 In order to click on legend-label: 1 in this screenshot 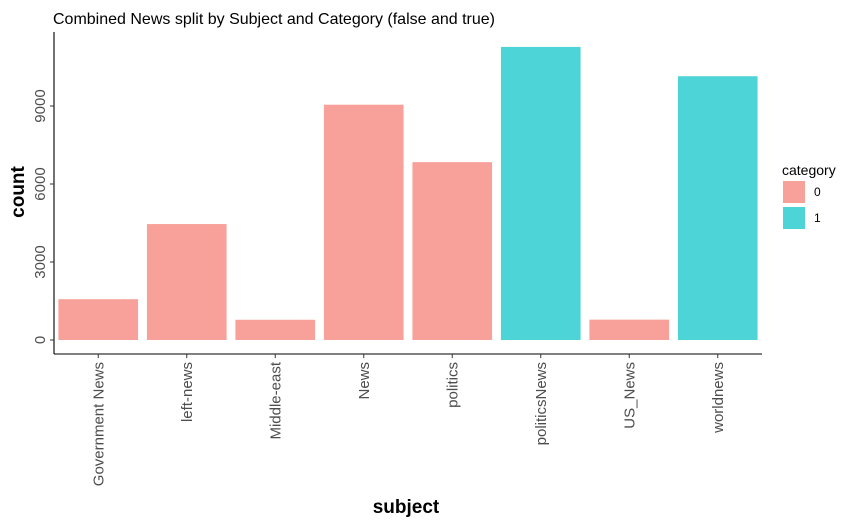, I will do `click(817, 218)`.